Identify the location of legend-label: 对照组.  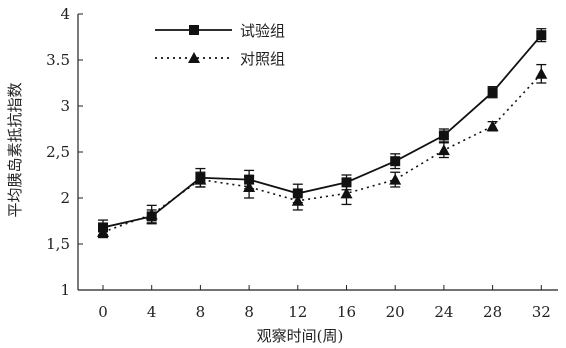
(262, 59).